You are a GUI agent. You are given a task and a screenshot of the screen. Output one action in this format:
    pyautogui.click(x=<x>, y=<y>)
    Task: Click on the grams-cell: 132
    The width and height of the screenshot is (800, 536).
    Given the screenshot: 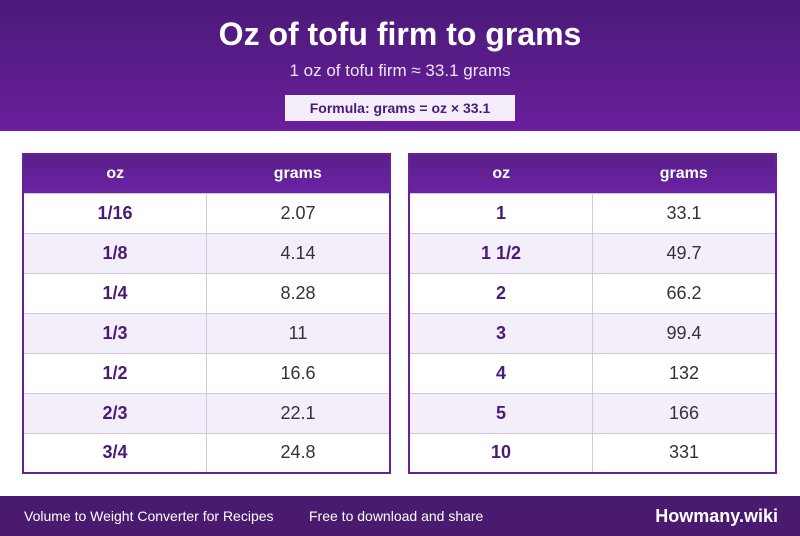 What is the action you would take?
    pyautogui.click(x=684, y=372)
    